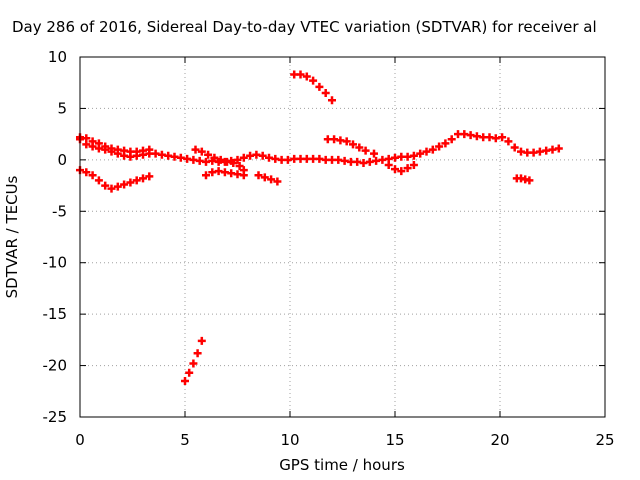 The image size is (640, 480). Describe the element at coordinates (57, 57) in the screenshot. I see `y-tick-label: 10` at that location.